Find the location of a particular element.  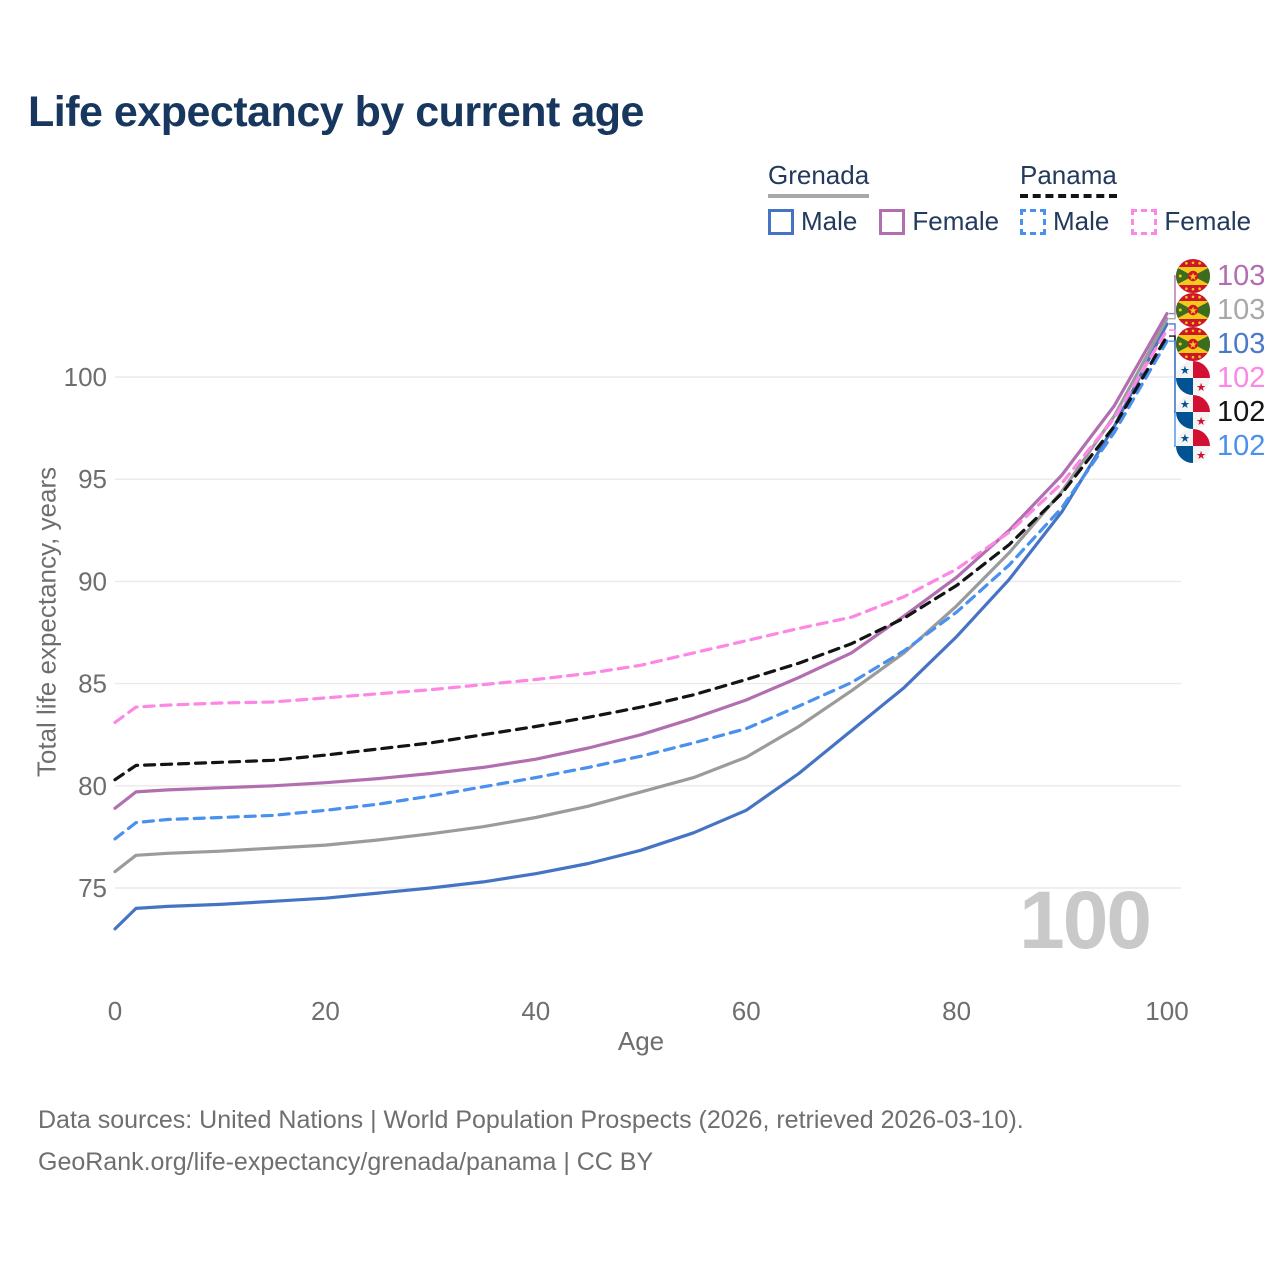

y-tick-label-100: 100 is located at coordinates (85, 377).